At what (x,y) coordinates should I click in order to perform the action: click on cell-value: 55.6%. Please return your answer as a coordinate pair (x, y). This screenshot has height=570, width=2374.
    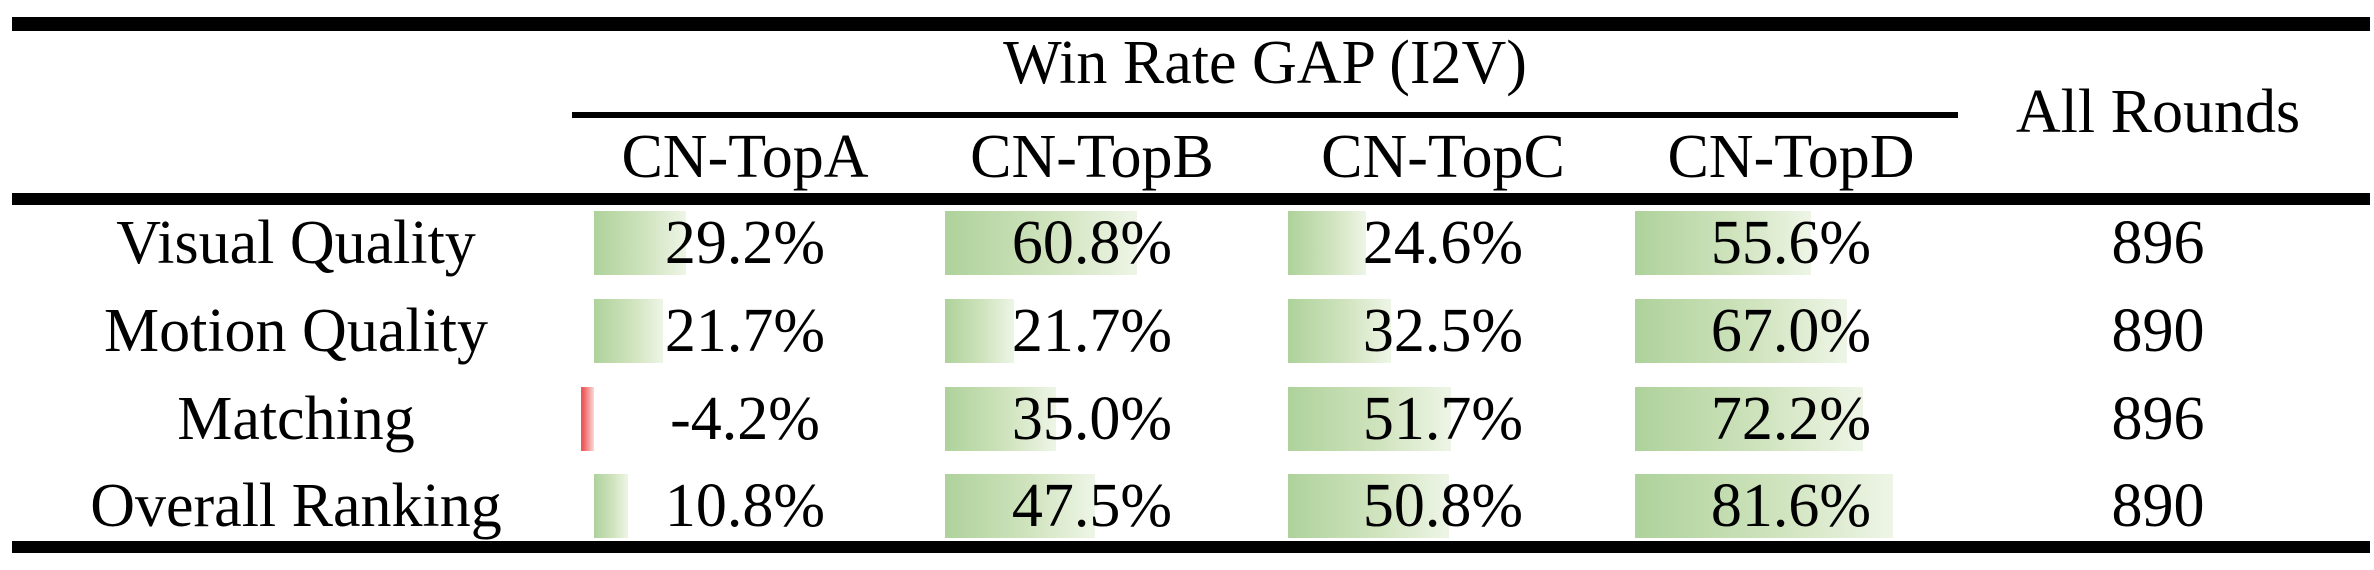
    Looking at the image, I should click on (1791, 243).